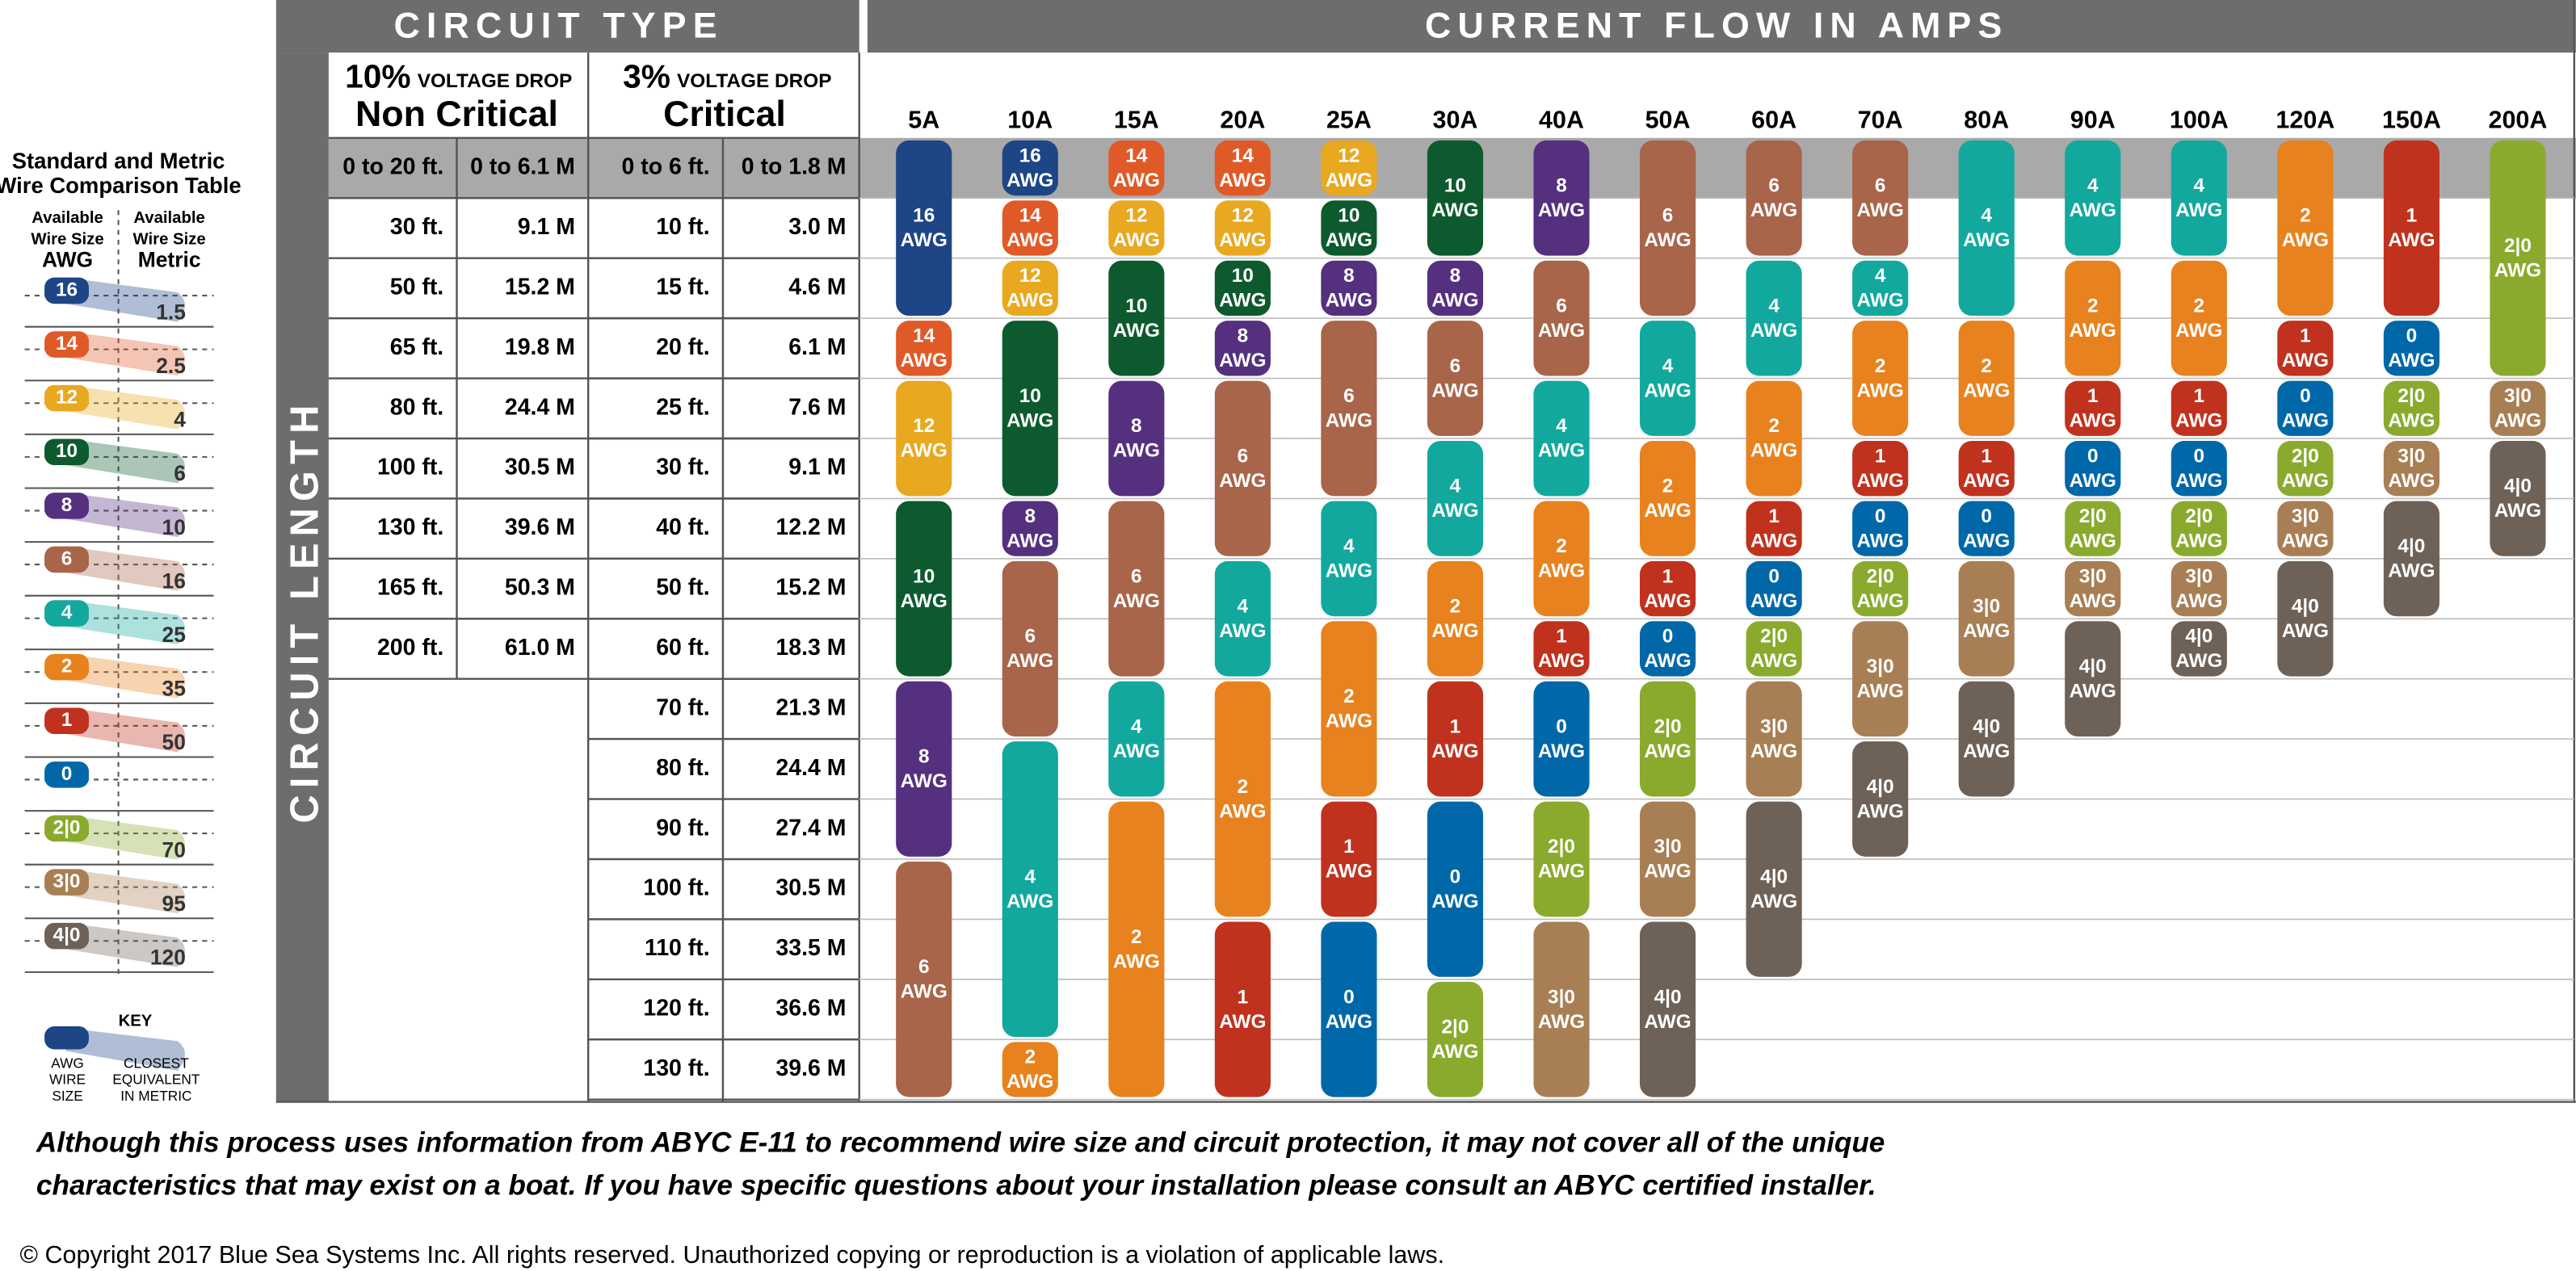 The width and height of the screenshot is (2576, 1271). What do you see at coordinates (67, 1080) in the screenshot?
I see `key-awg: WIRE` at bounding box center [67, 1080].